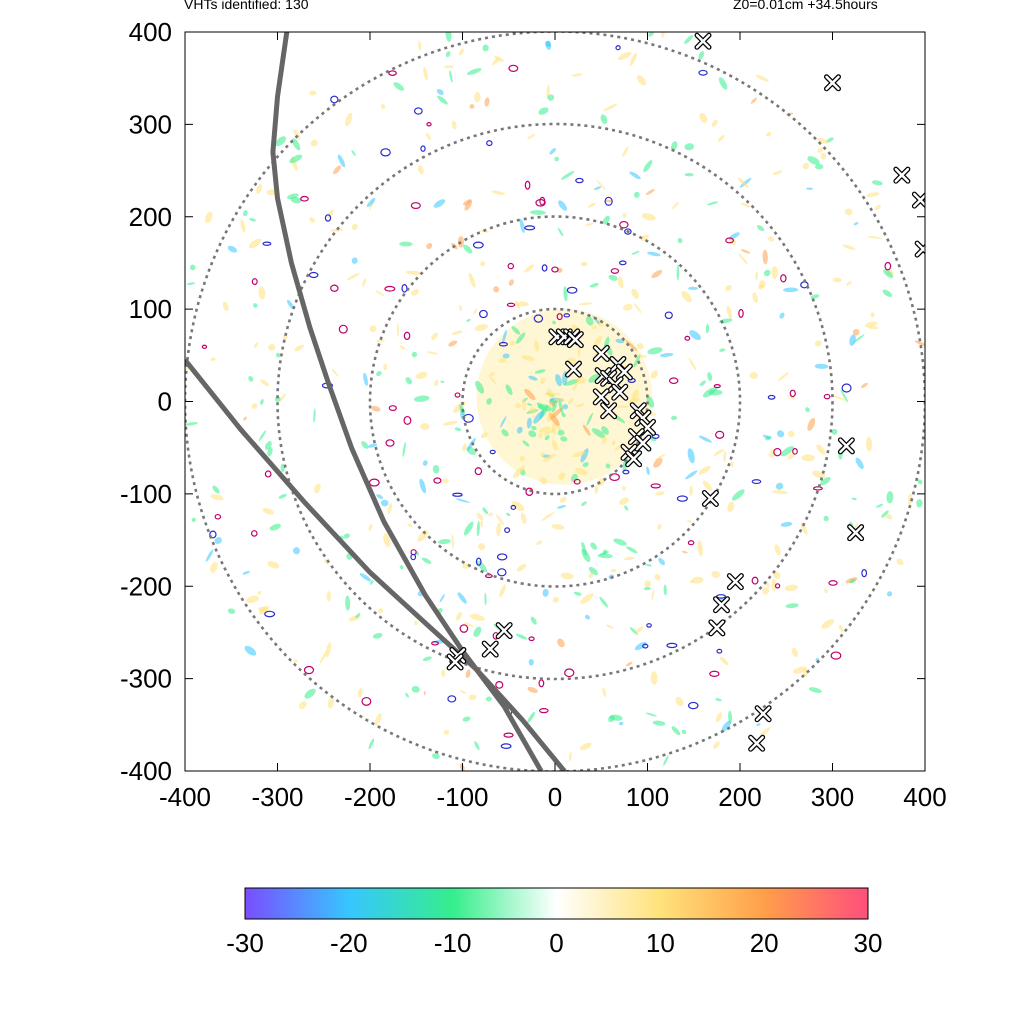 The height and width of the screenshot is (1024, 1024). I want to click on colorbar: -30 -20 -10 0 10 20 30, so click(554, 922).